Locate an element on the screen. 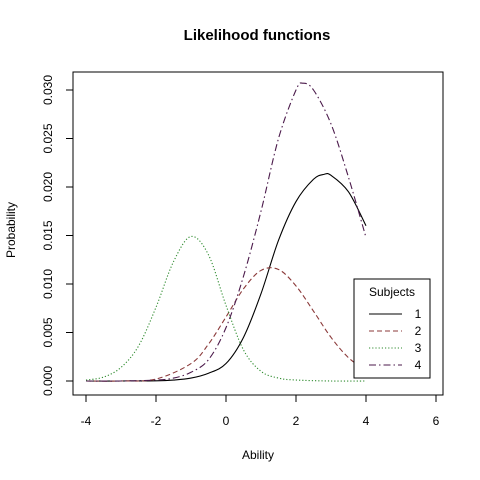  y-tick-label: 0.015 is located at coordinates (48, 235).